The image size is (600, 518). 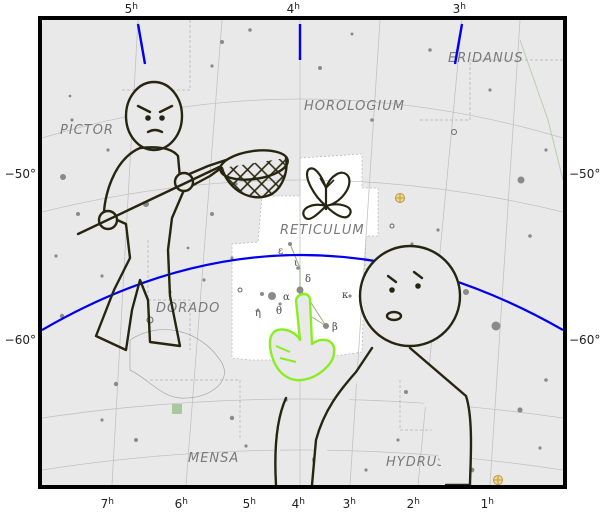 What do you see at coordinates (280, 251) in the screenshot?
I see `star-label-epsilon: ε` at bounding box center [280, 251].